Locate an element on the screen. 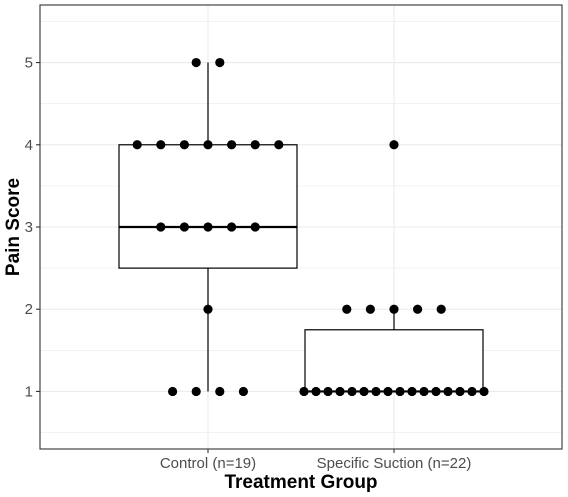  y-axis: 1 2 3 4 5 is located at coordinates (32, 227).